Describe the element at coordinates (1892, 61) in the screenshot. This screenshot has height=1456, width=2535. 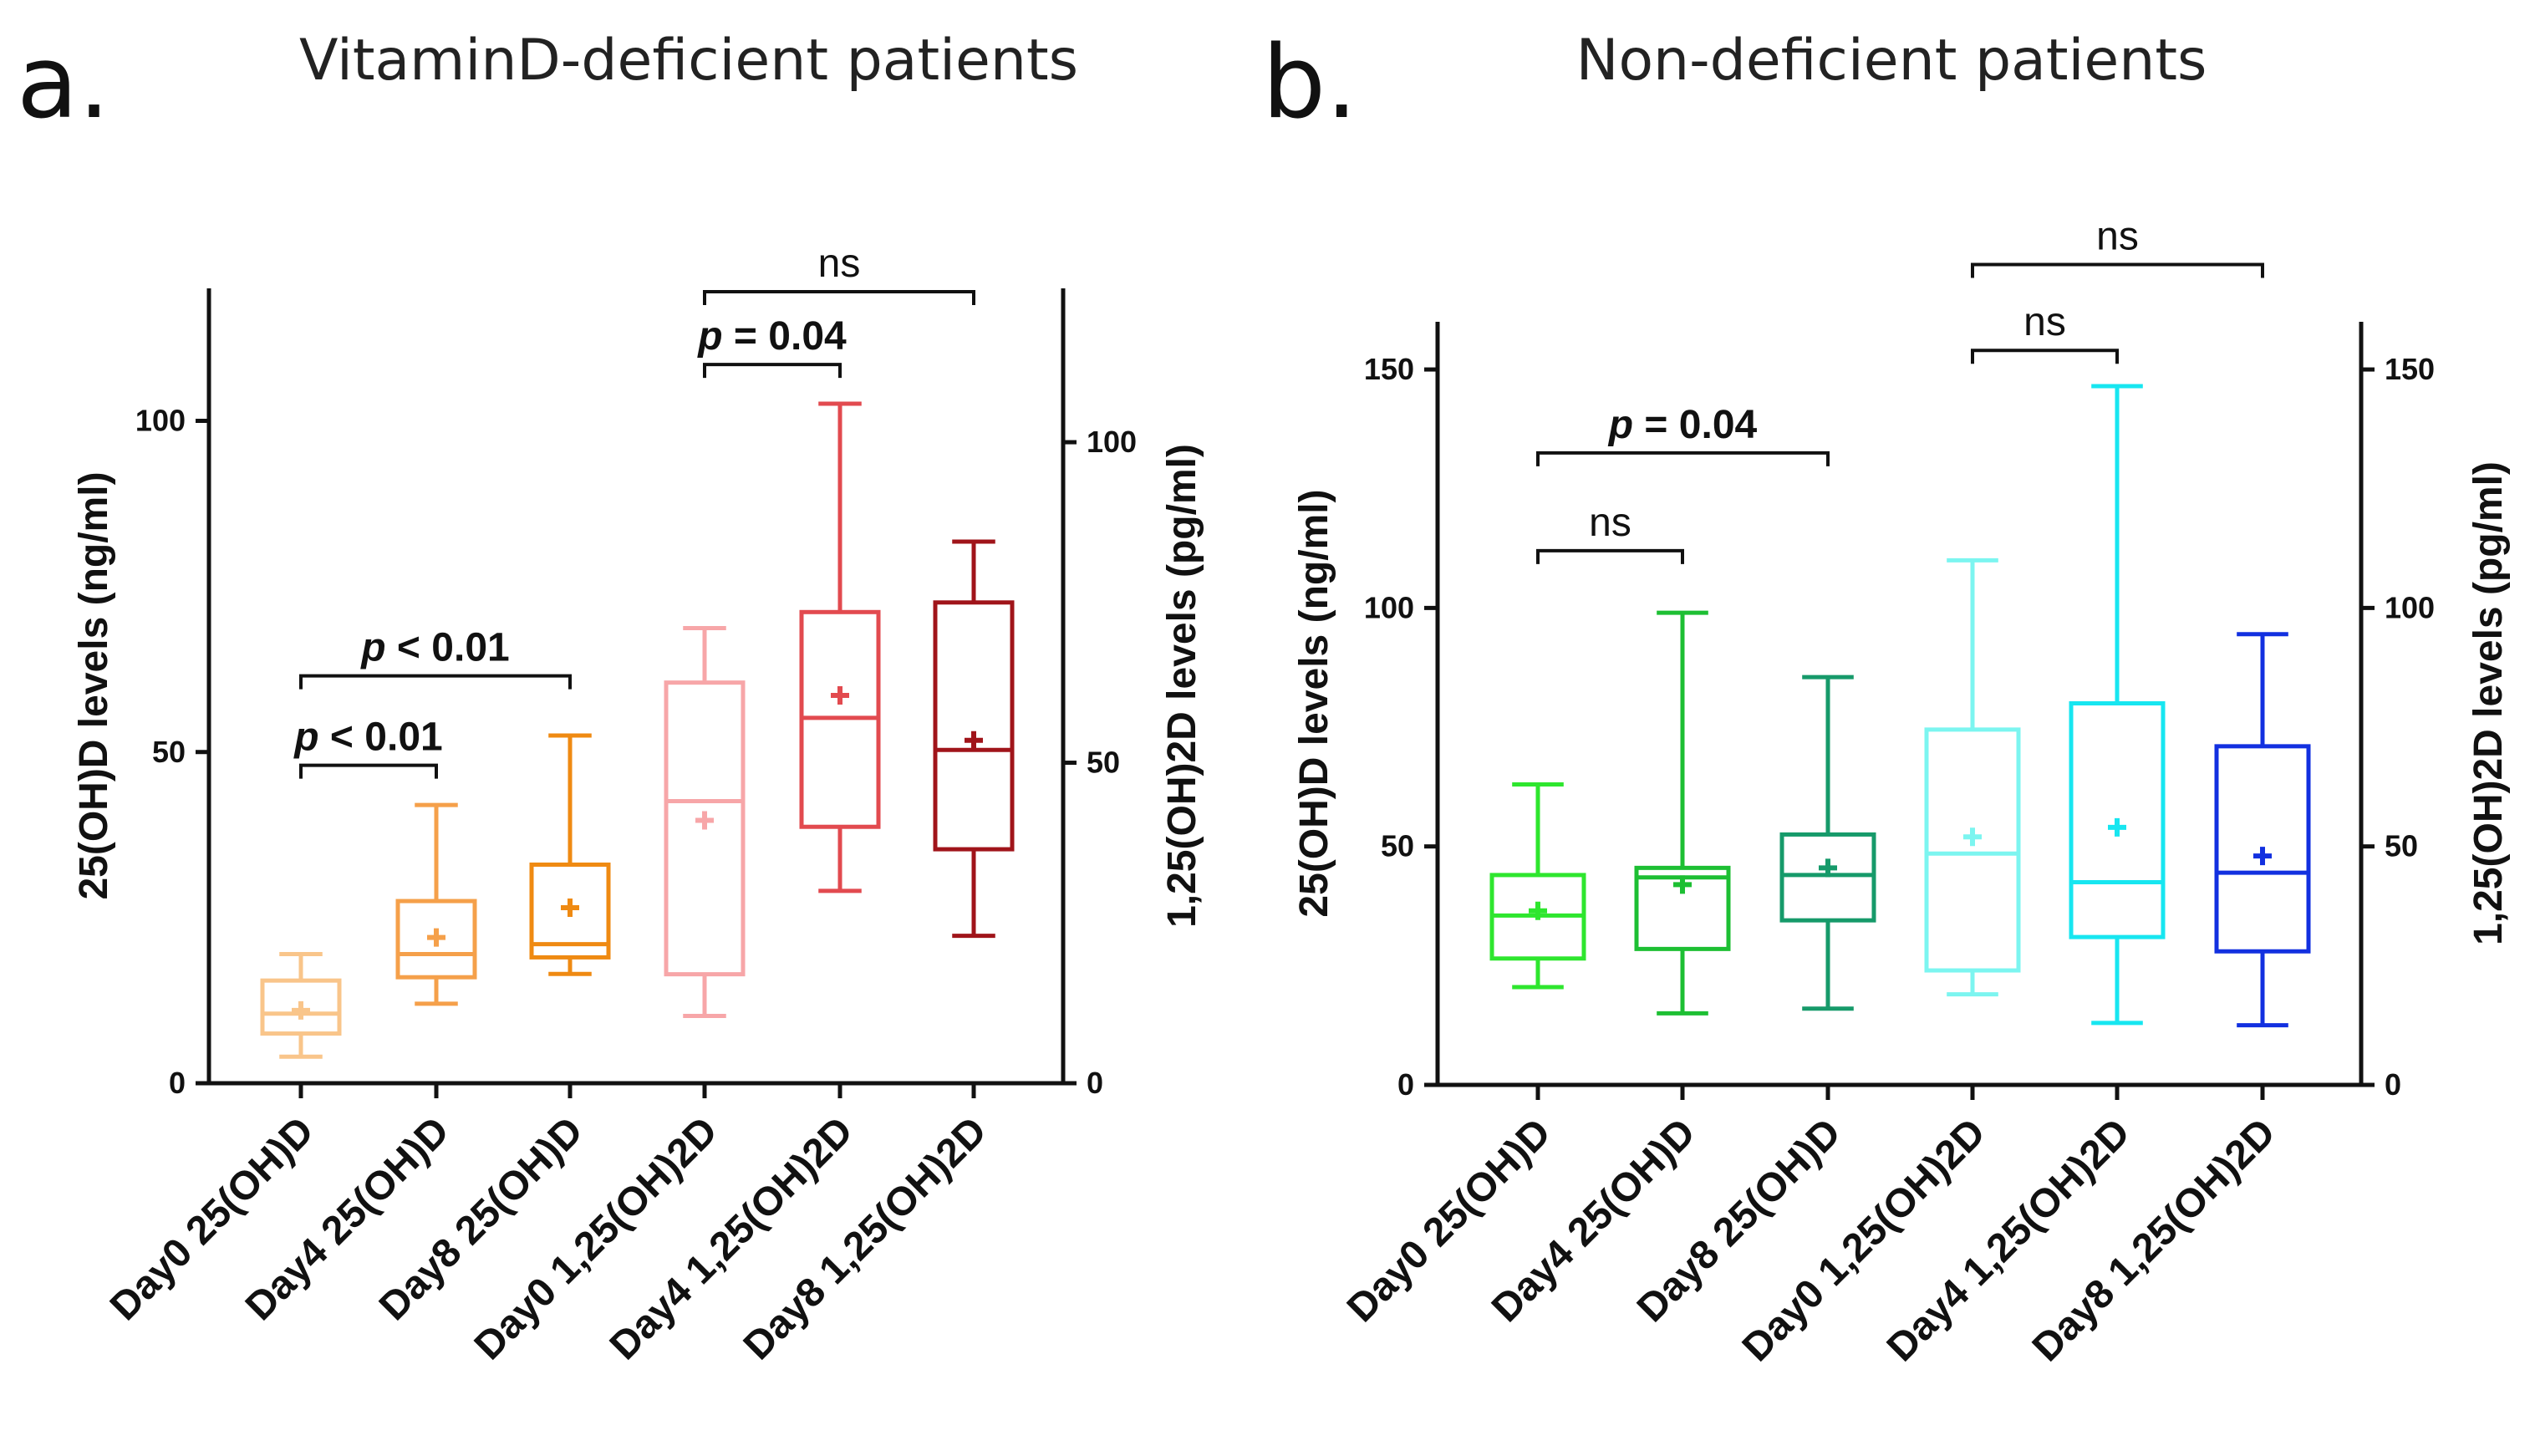
I see `panel-b-title: Non-deficient patients` at that location.